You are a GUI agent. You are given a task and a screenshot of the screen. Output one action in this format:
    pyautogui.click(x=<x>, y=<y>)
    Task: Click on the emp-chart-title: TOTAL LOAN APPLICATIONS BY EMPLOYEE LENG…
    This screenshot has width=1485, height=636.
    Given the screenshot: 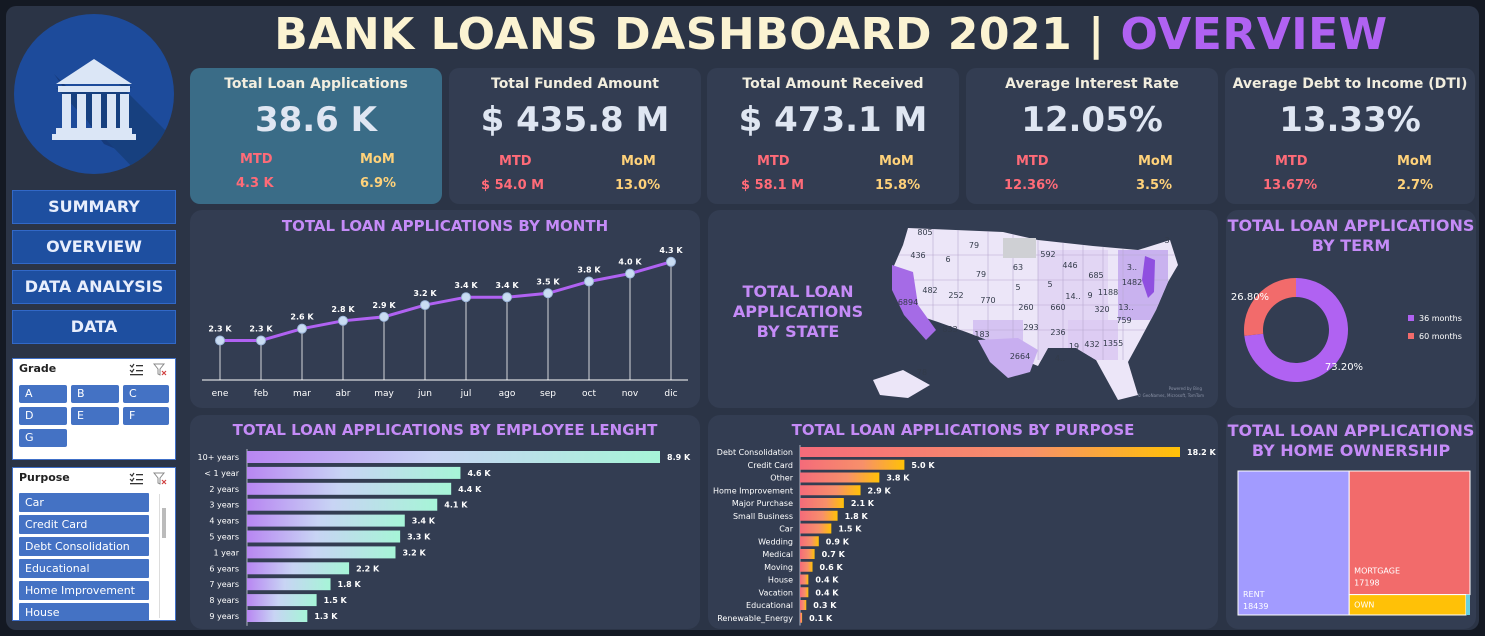 What is the action you would take?
    pyautogui.click(x=445, y=430)
    